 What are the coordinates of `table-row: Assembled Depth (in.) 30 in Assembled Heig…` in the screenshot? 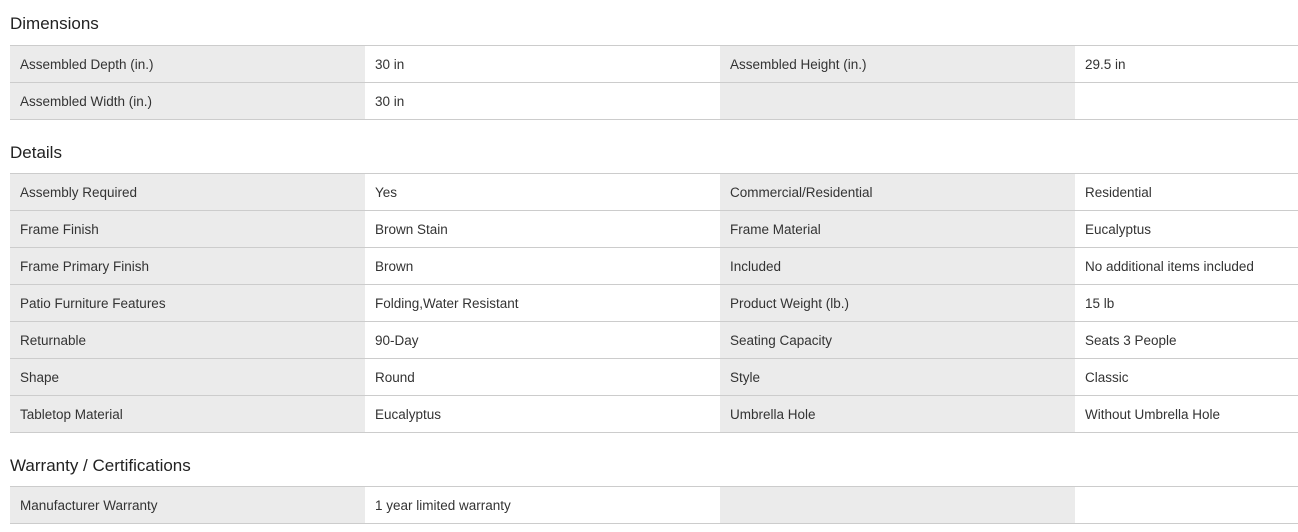 It's located at (654, 64).